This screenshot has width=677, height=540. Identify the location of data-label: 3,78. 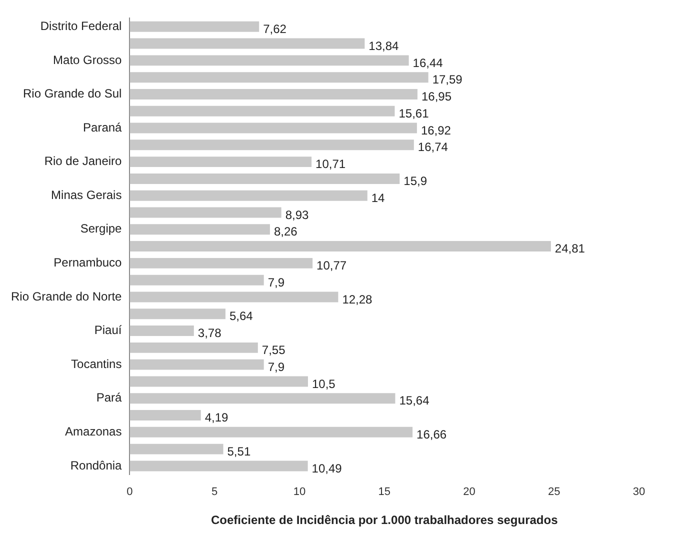
(210, 333).